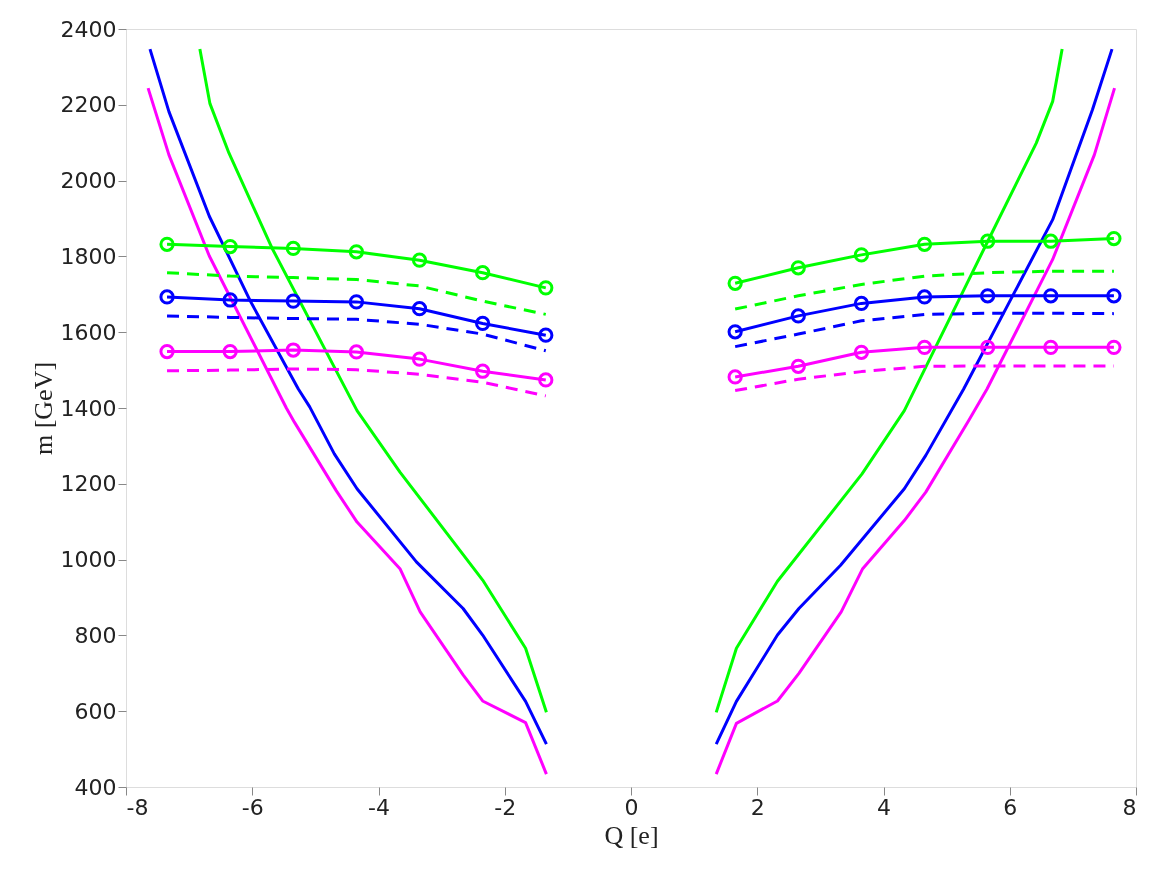  I want to click on x-axis-title: Q [e], so click(631, 835).